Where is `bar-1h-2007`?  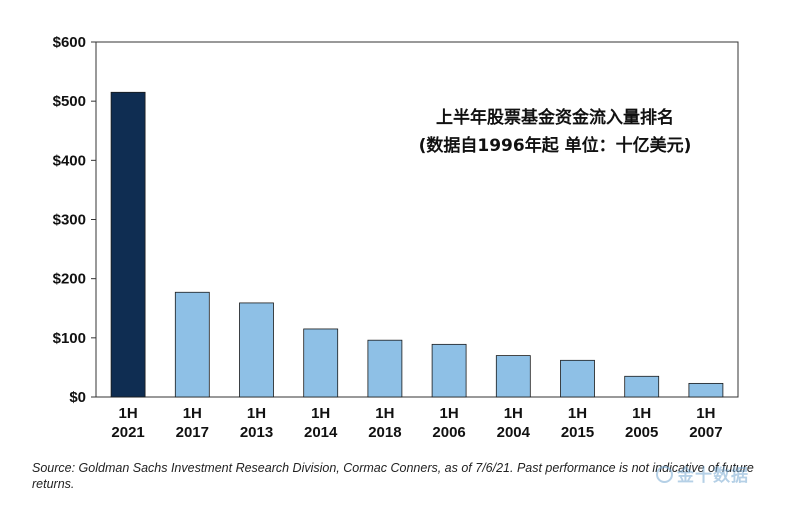 bar-1h-2007 is located at coordinates (706, 390).